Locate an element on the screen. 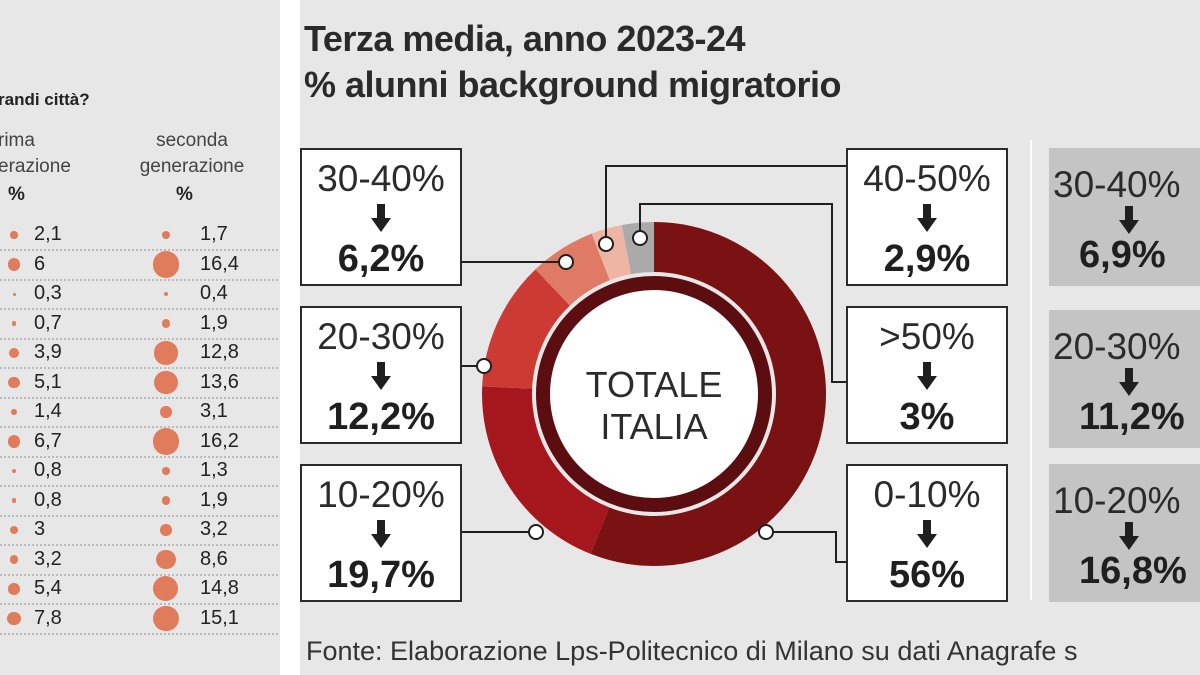 The height and width of the screenshot is (675, 1200). prima-value: 3,2 is located at coordinates (48, 558).